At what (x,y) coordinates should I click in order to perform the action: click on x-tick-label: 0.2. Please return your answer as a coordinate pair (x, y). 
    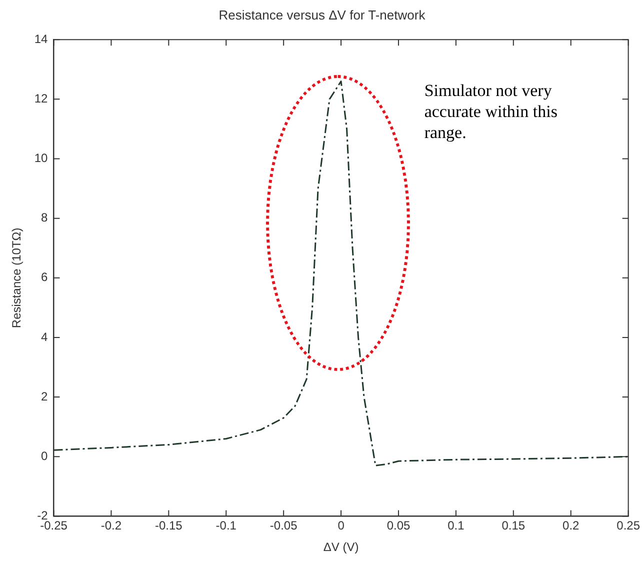
    Looking at the image, I should click on (571, 525).